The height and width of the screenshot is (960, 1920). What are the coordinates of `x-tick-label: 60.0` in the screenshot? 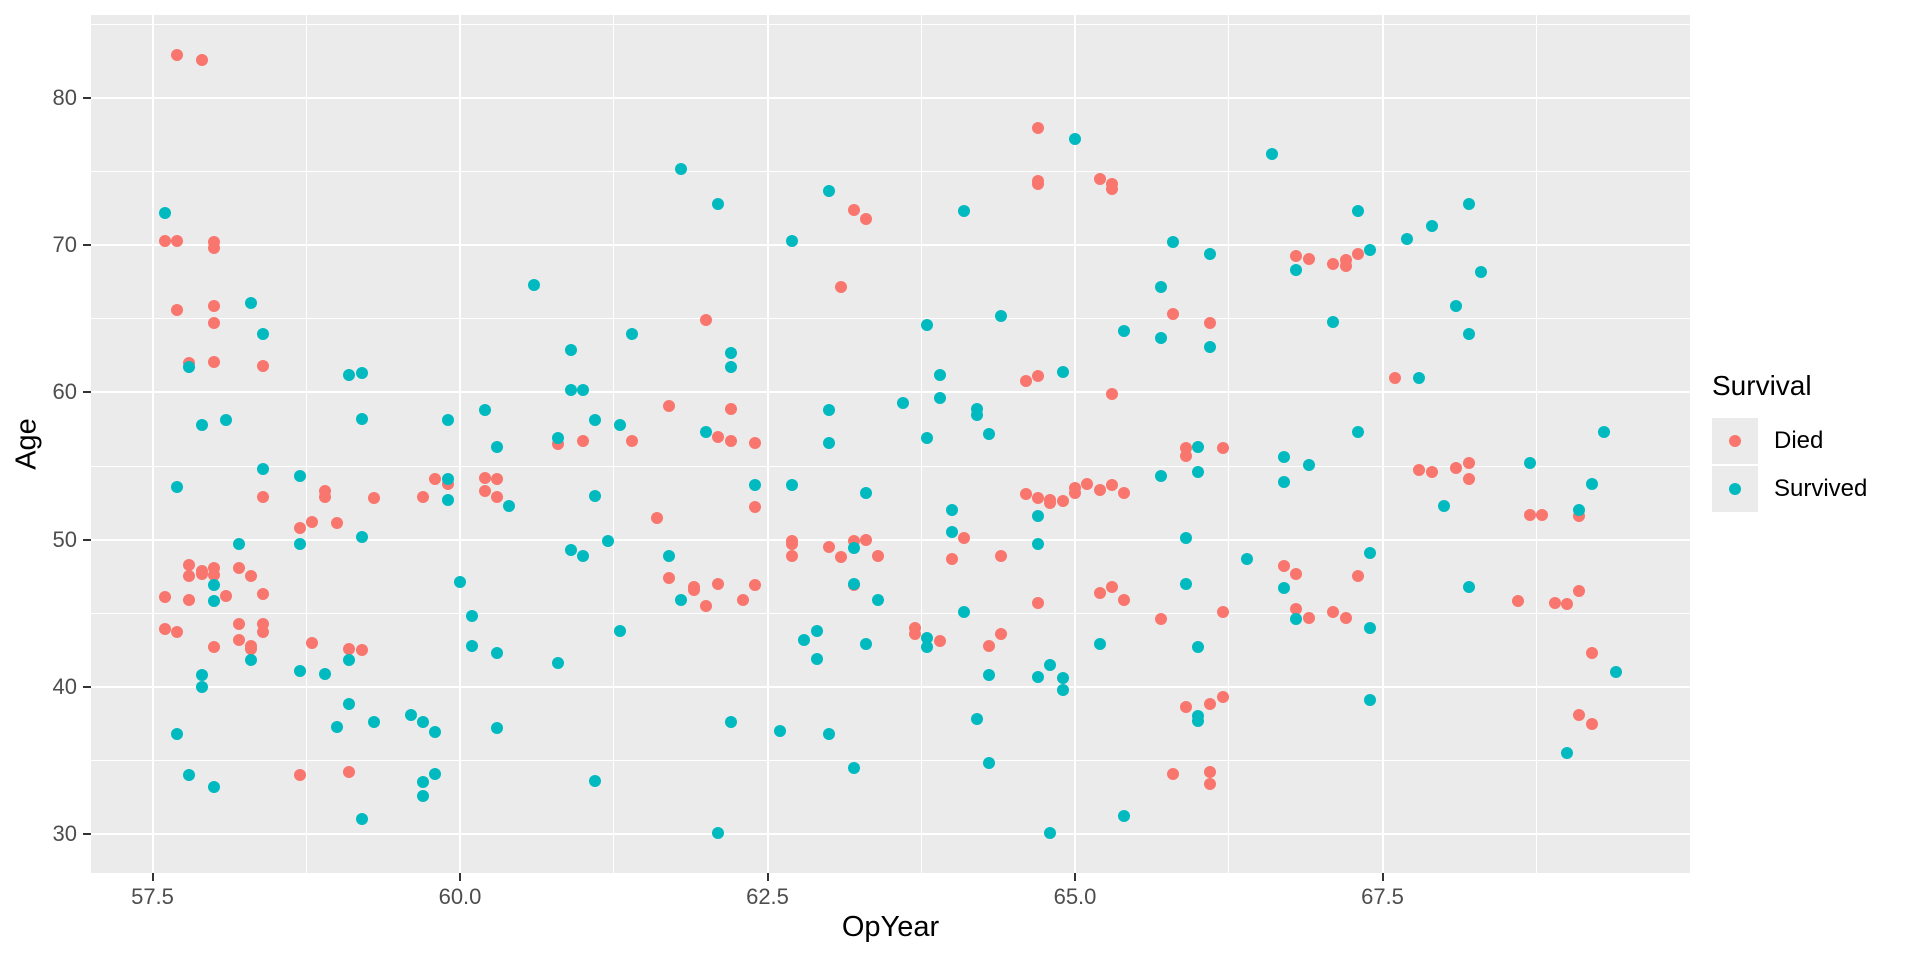 It's located at (460, 896).